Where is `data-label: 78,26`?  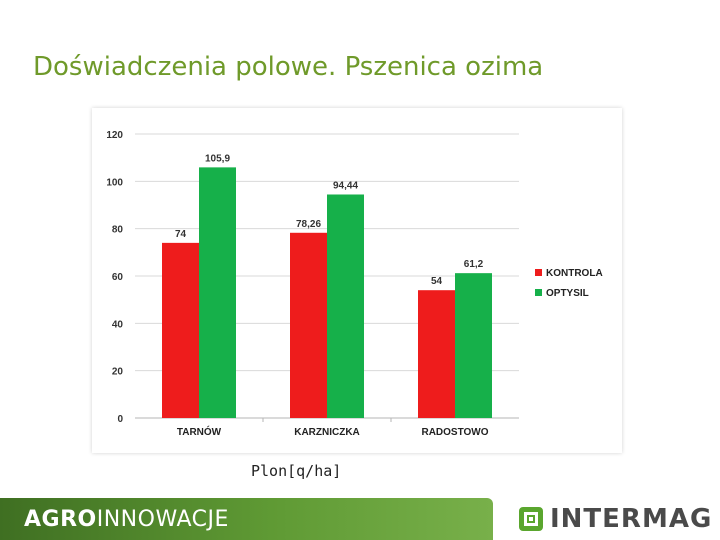
data-label: 78,26 is located at coordinates (308, 224).